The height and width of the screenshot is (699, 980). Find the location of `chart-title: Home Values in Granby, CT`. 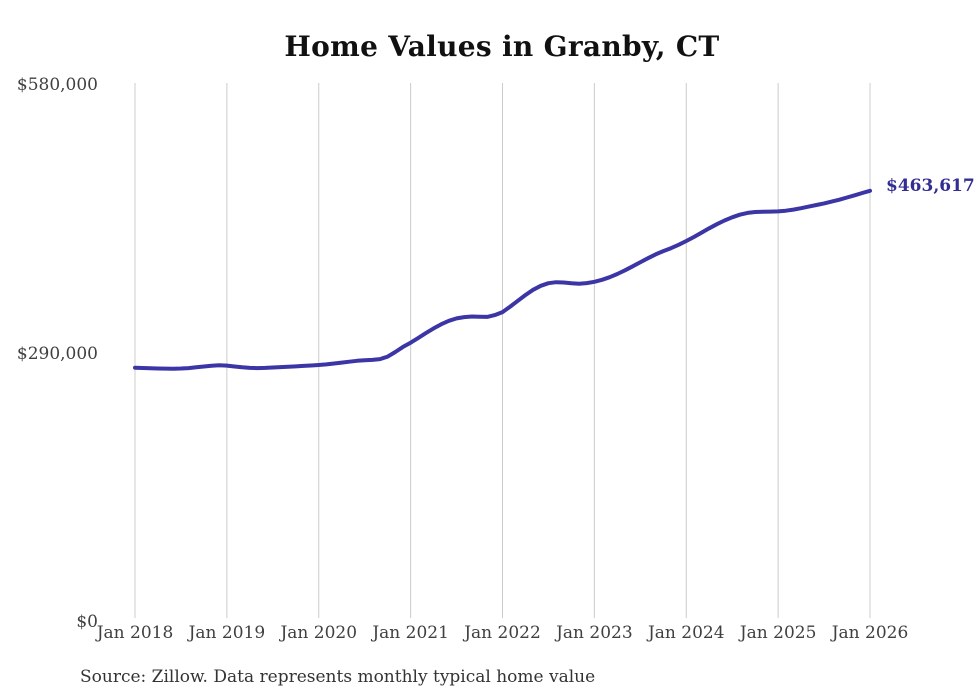

chart-title: Home Values in Granby, CT is located at coordinates (502, 46).